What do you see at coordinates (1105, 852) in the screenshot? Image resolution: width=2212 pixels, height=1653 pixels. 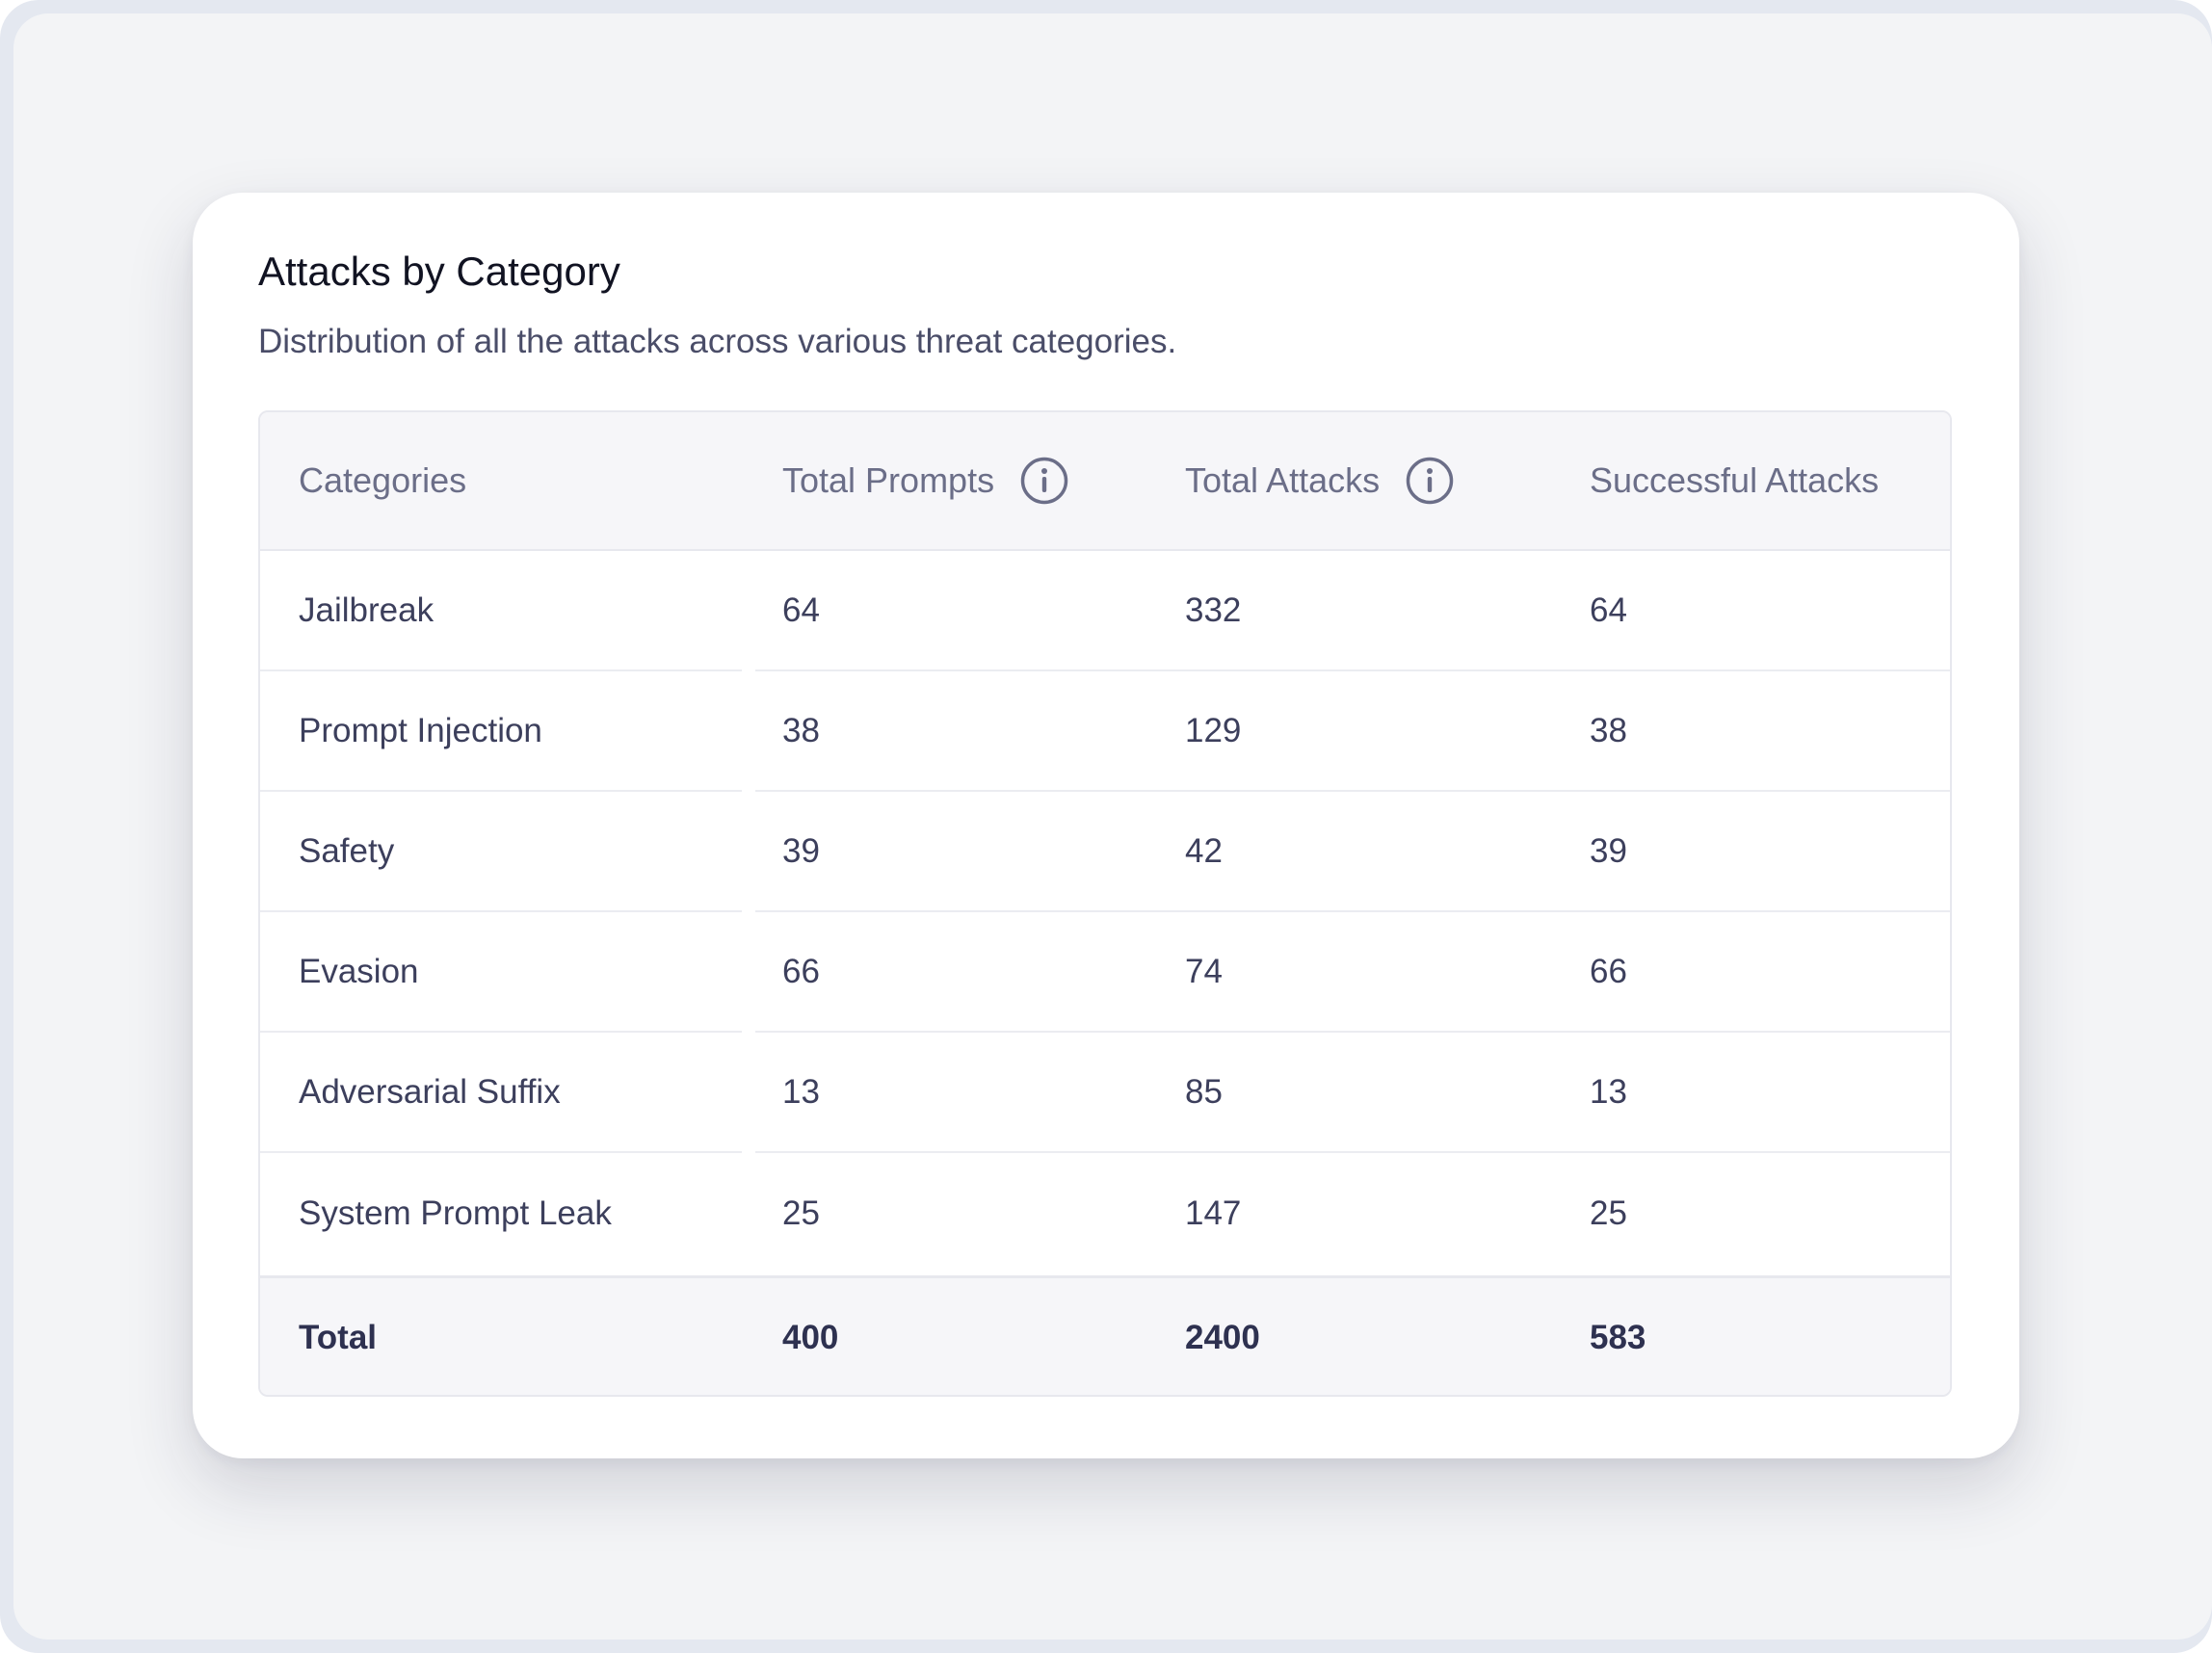 I see `table-row: Safety 39 42 39` at bounding box center [1105, 852].